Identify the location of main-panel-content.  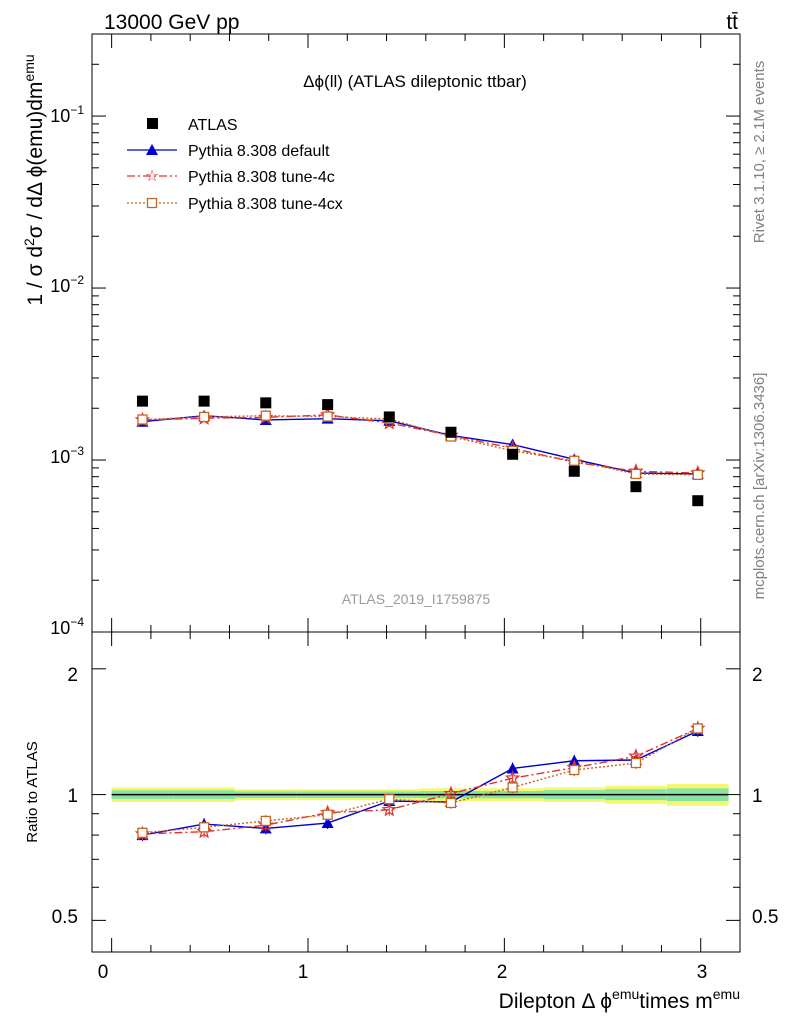
(420, 451).